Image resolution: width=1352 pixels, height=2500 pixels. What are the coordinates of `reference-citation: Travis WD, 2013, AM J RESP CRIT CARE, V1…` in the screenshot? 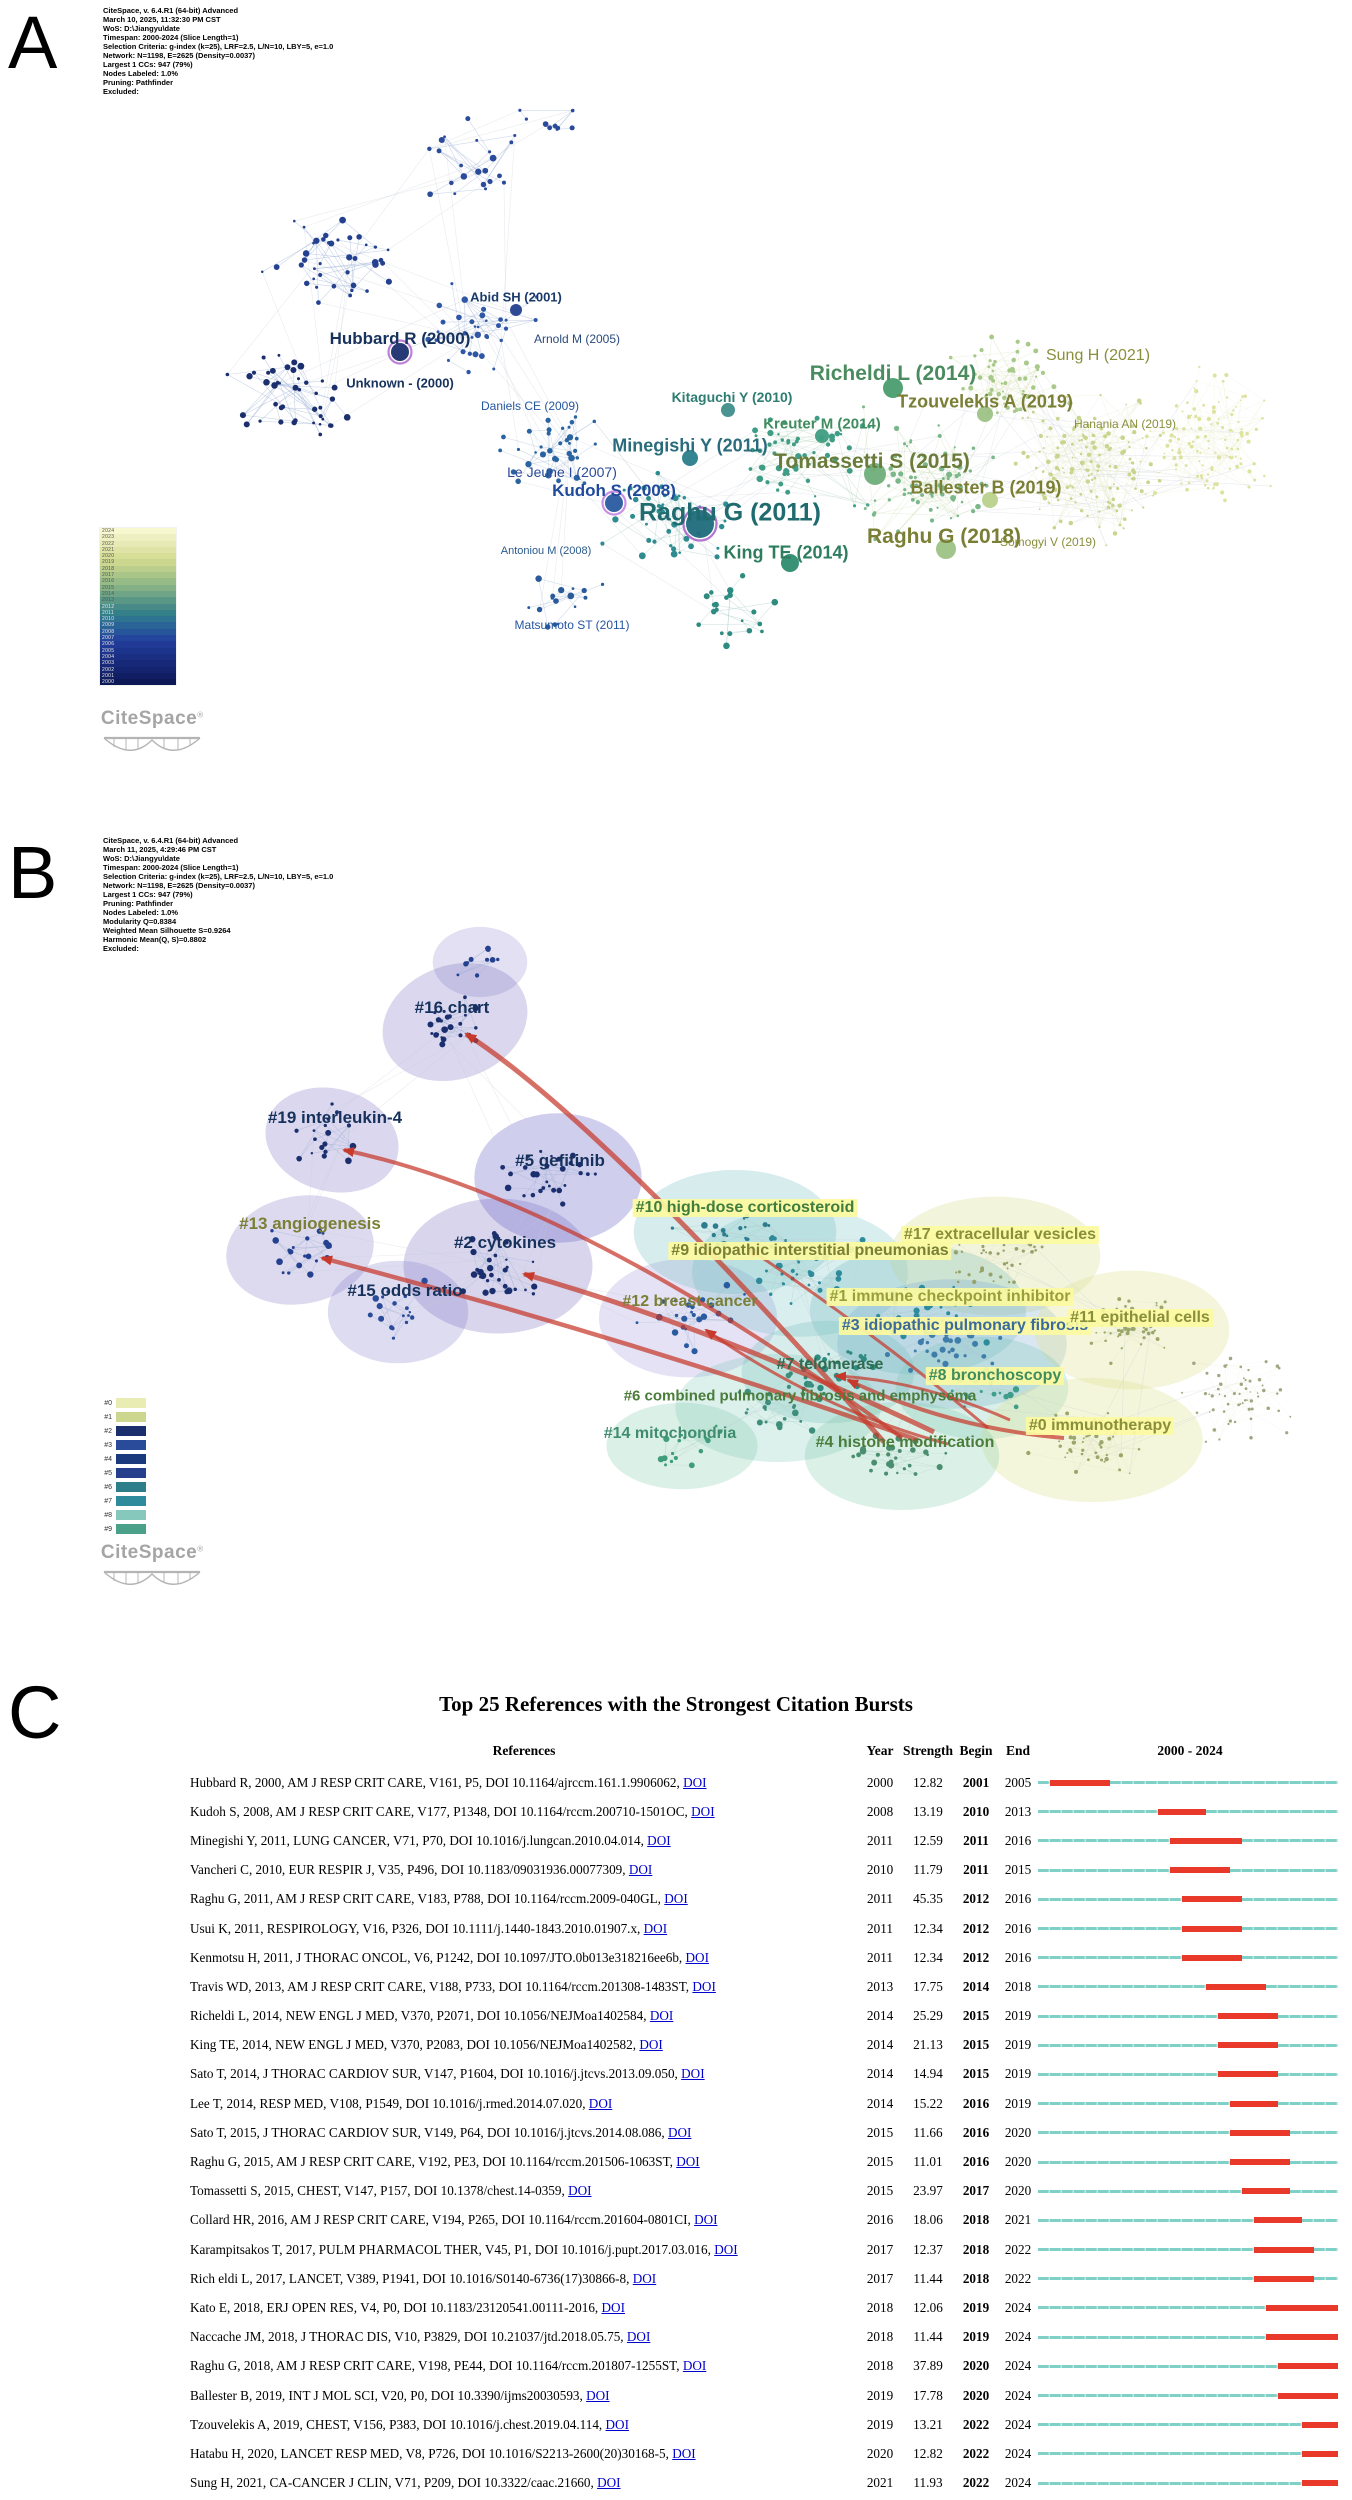 It's located at (453, 1986).